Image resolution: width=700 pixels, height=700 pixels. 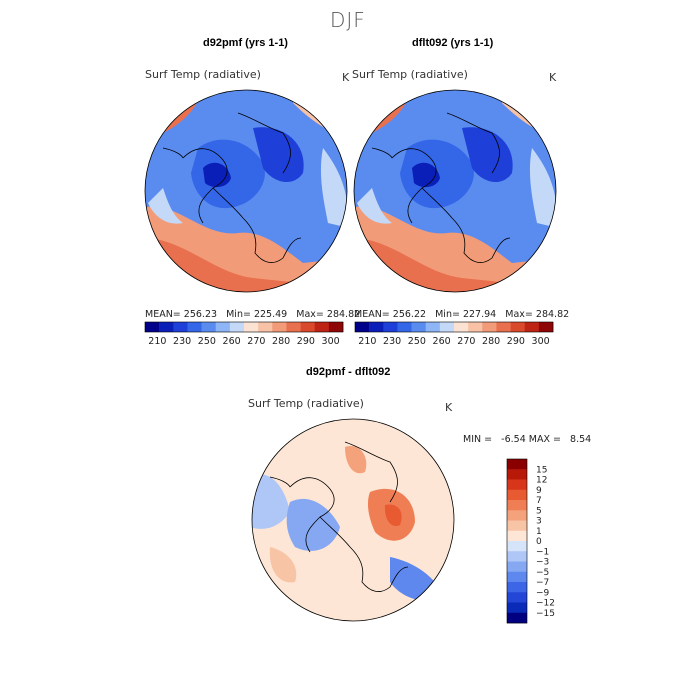 What do you see at coordinates (417, 341) in the screenshot?
I see `panel2-colorbar-tick-label: 250` at bounding box center [417, 341].